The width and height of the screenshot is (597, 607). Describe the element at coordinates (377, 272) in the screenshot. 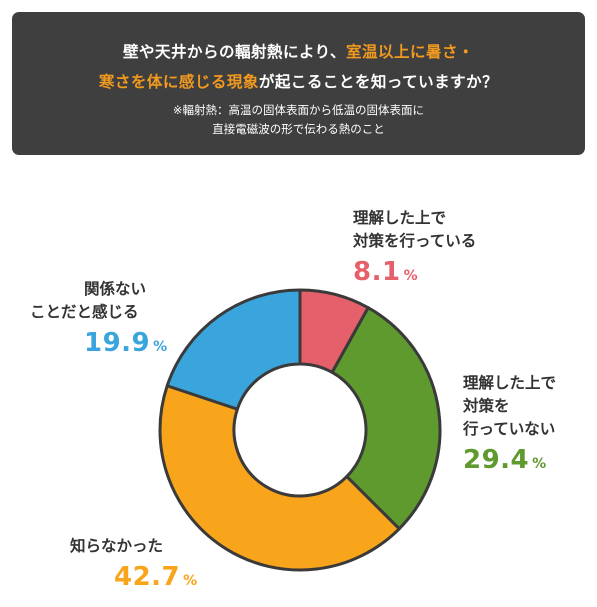

I see `value-label: 8.1` at that location.